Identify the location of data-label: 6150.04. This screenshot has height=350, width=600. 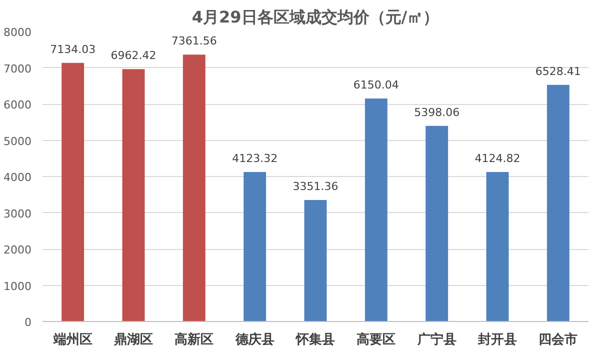
(376, 85).